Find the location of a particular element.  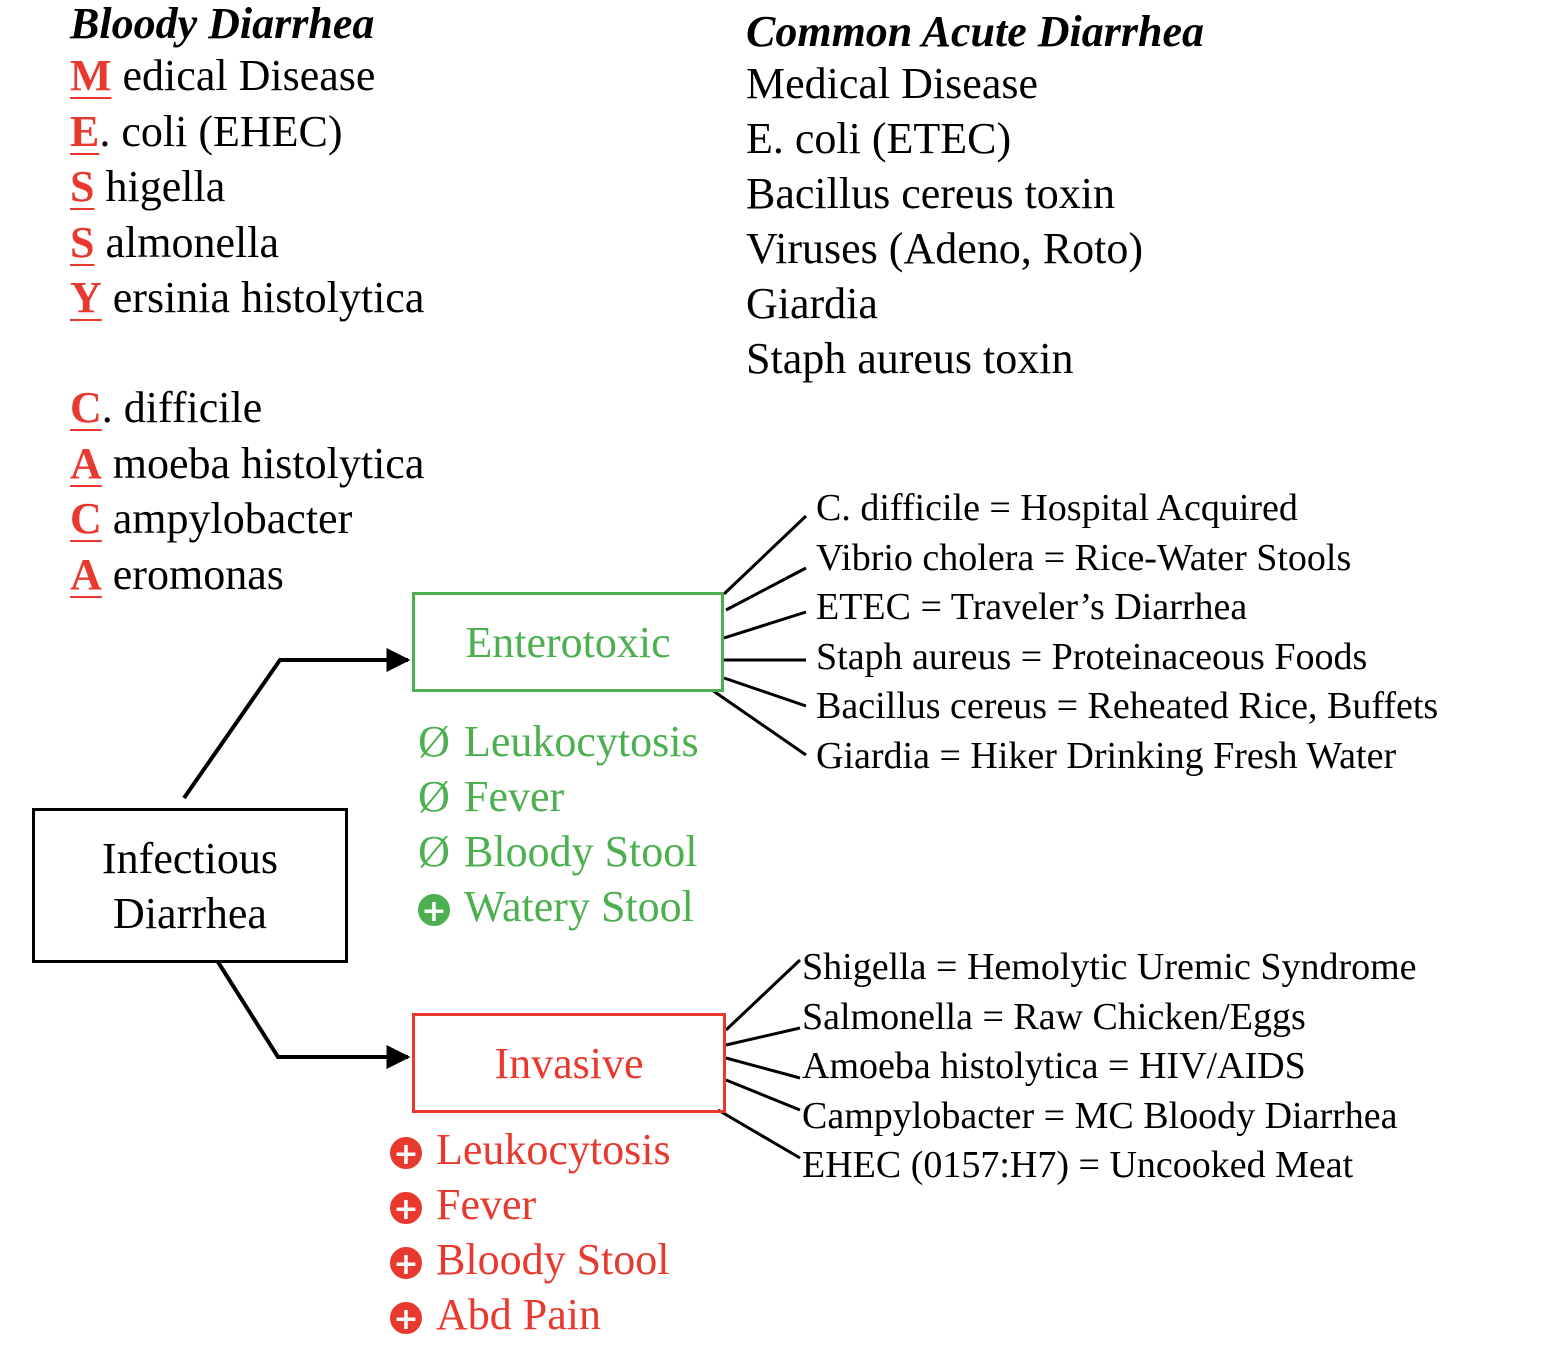

mnemonic-item: S higella is located at coordinates (148, 186).